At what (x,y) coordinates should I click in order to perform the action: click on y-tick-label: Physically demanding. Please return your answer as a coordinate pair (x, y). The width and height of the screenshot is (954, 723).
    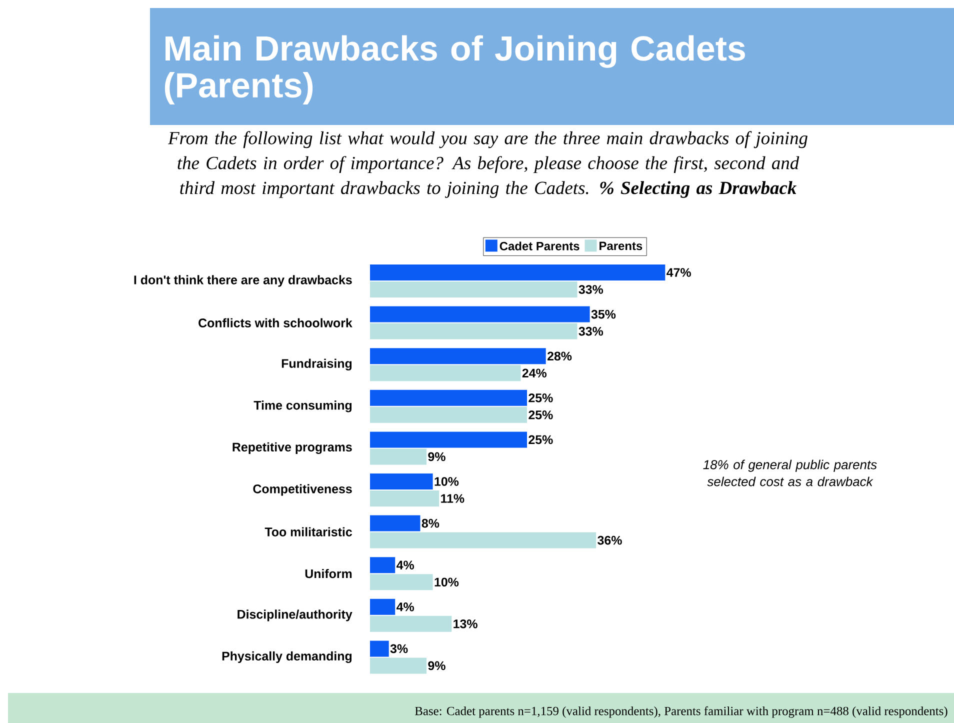
    Looking at the image, I should click on (287, 657).